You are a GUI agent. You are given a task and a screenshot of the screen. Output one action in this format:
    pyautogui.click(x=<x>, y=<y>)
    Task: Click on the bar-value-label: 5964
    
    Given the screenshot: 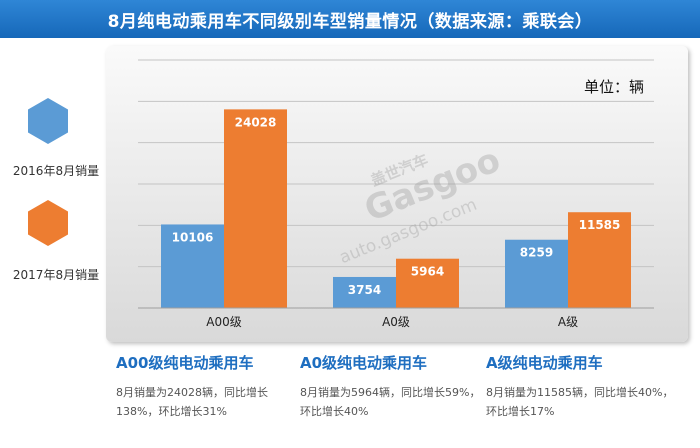 What is the action you would take?
    pyautogui.click(x=427, y=272)
    